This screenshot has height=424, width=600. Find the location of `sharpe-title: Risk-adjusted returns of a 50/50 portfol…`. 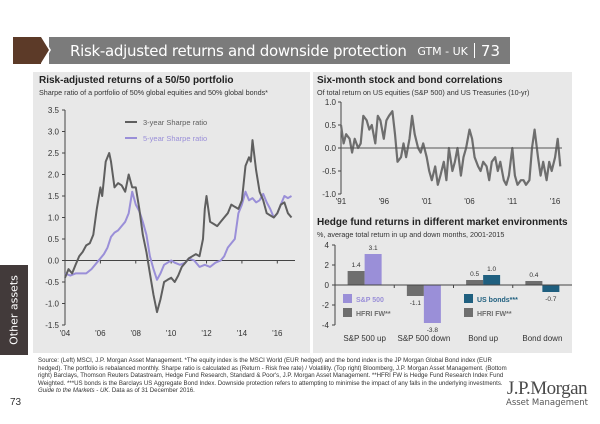

sharpe-title: Risk-adjusted returns of a 50/50 portfol… is located at coordinates (136, 80).